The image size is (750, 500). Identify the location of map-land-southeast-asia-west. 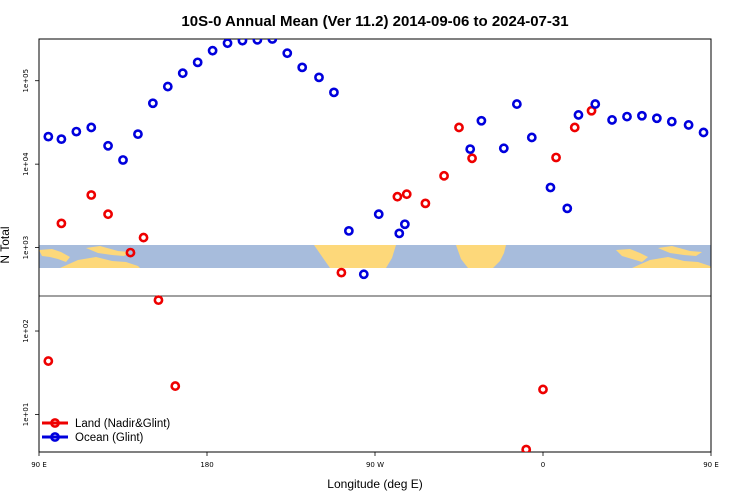
(54, 255).